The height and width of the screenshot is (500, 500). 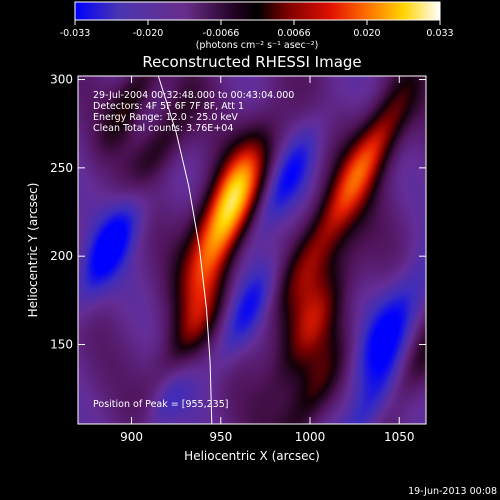 I want to click on y-axis-label: Heliocentric Y (arcsec), so click(x=33, y=250).